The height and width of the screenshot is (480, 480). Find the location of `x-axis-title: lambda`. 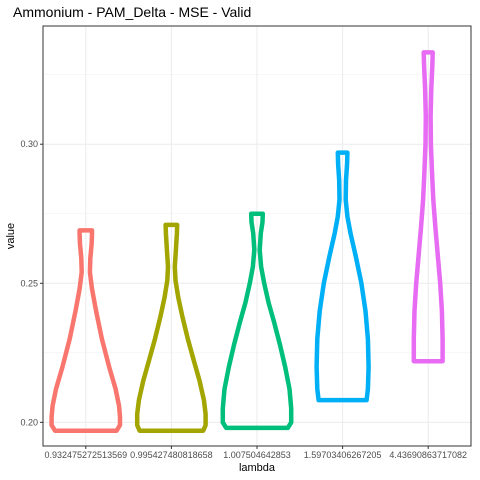

x-axis-title: lambda is located at coordinates (257, 468).